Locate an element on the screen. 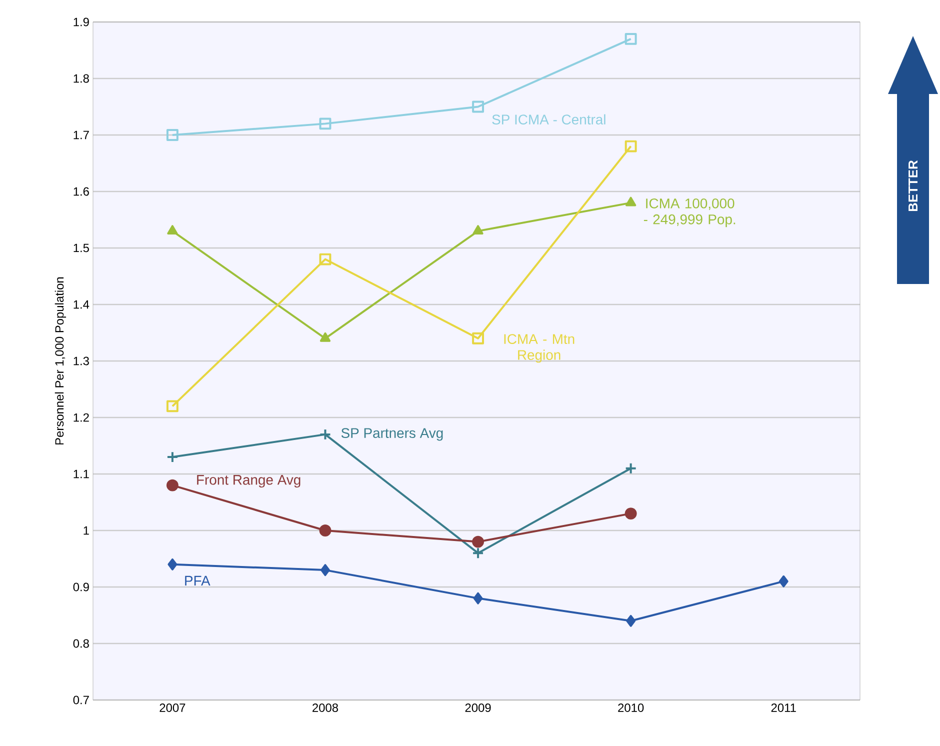 The image size is (940, 746). y-tick-label: 0.8 is located at coordinates (81, 643).